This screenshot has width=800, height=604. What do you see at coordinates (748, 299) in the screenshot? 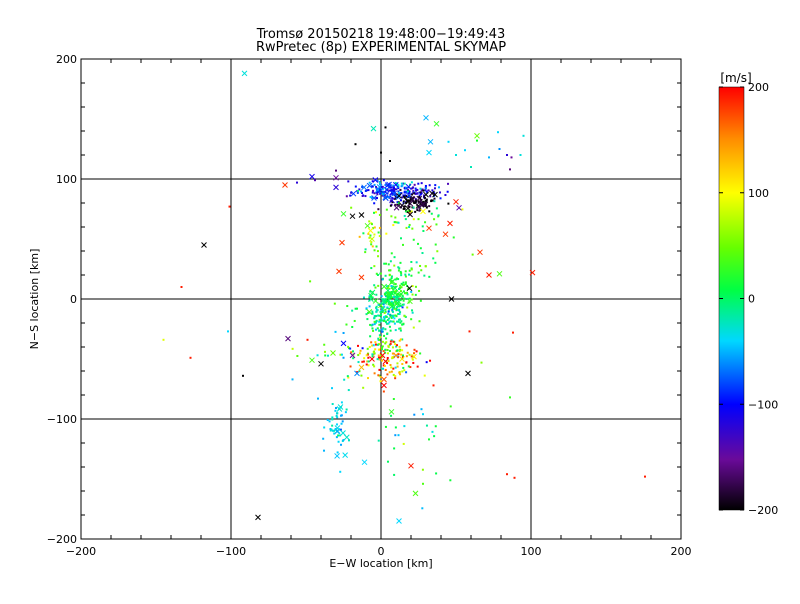
I see `colorbar-ticks: 200 100 0 −100 −200` at bounding box center [748, 299].